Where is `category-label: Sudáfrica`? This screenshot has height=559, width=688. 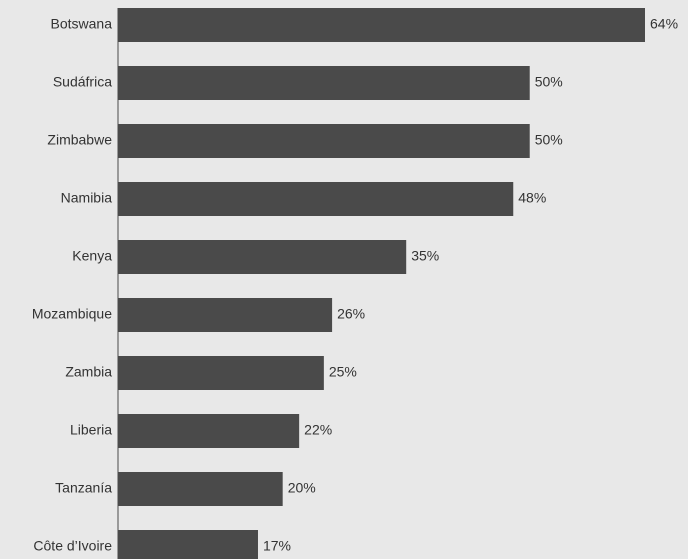 category-label: Sudáfrica is located at coordinates (82, 82).